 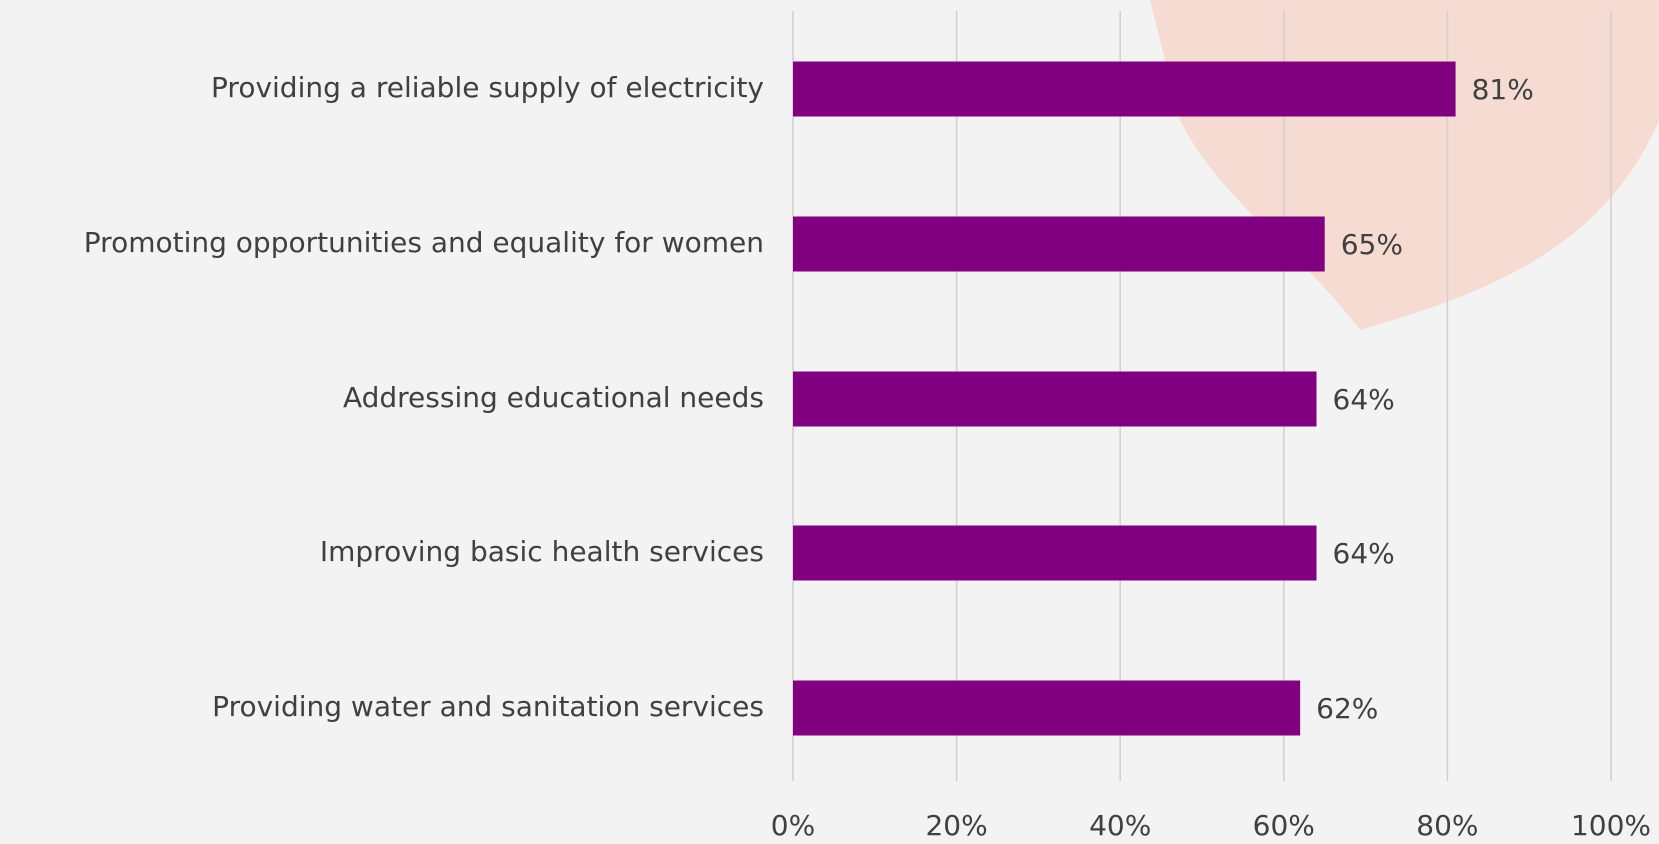 I want to click on x-tick-label: 0%, so click(x=793, y=825).